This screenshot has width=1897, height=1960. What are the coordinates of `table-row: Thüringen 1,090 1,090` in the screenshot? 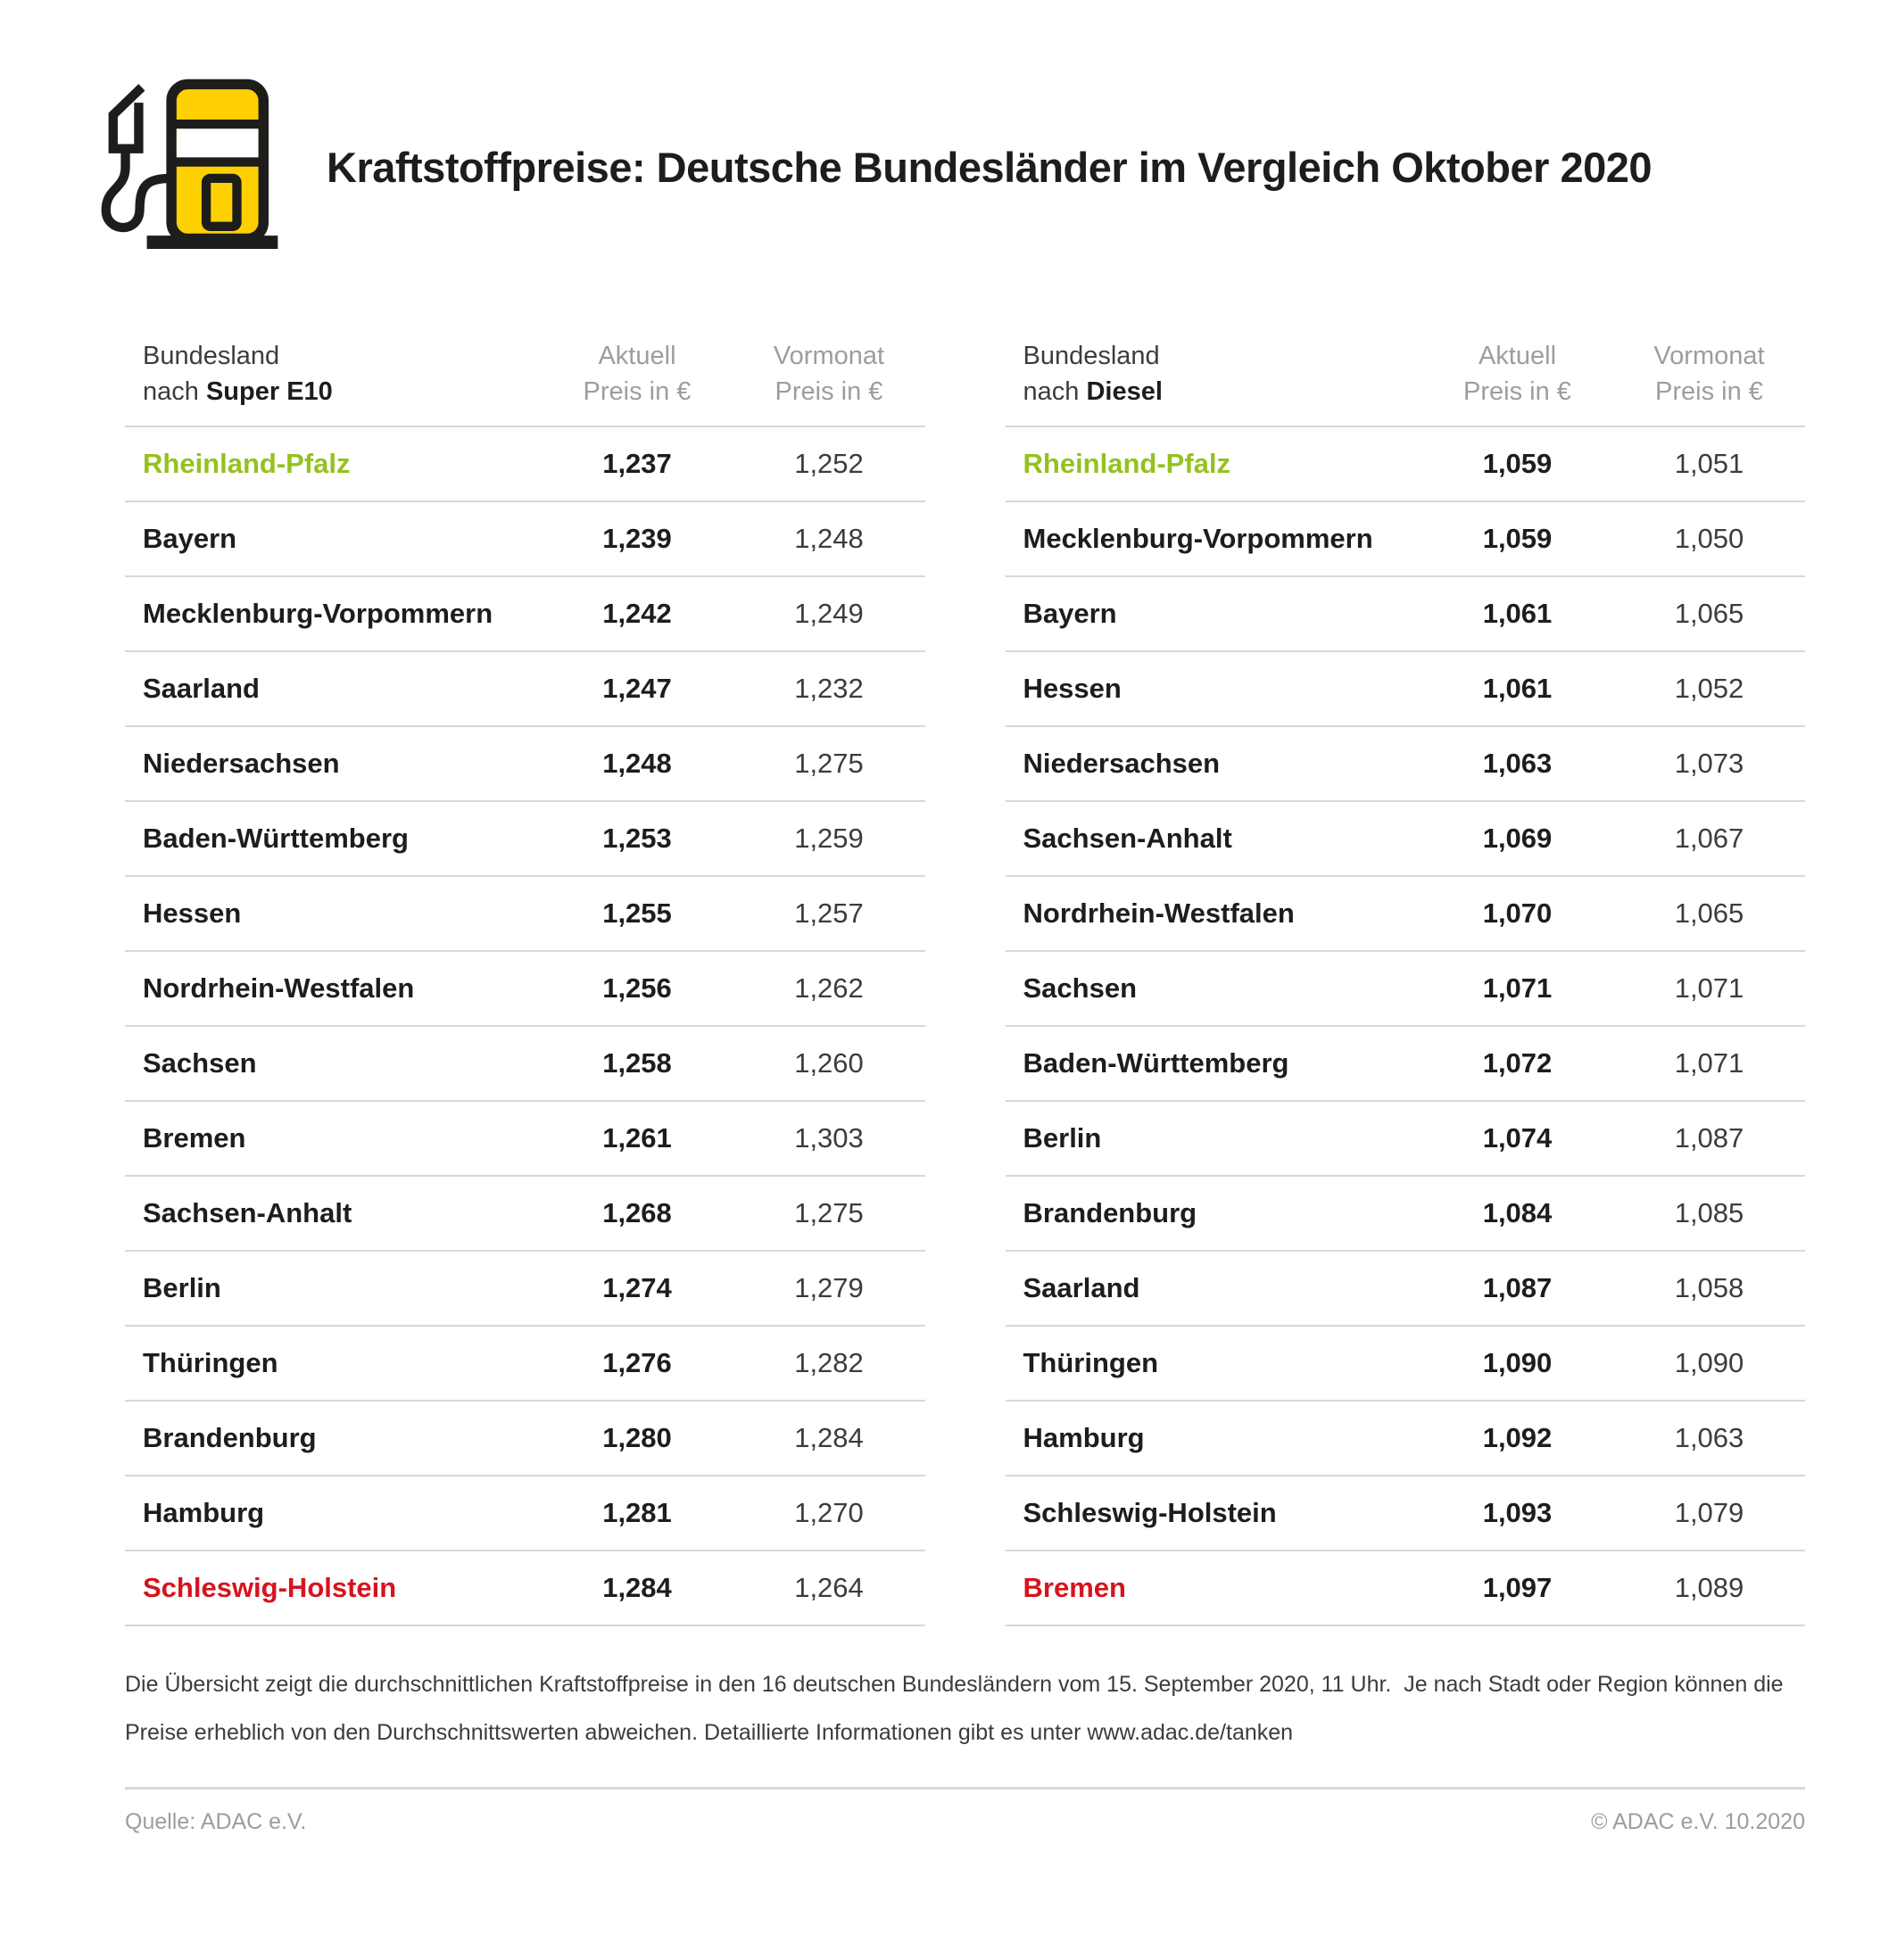 It's located at (1405, 1364).